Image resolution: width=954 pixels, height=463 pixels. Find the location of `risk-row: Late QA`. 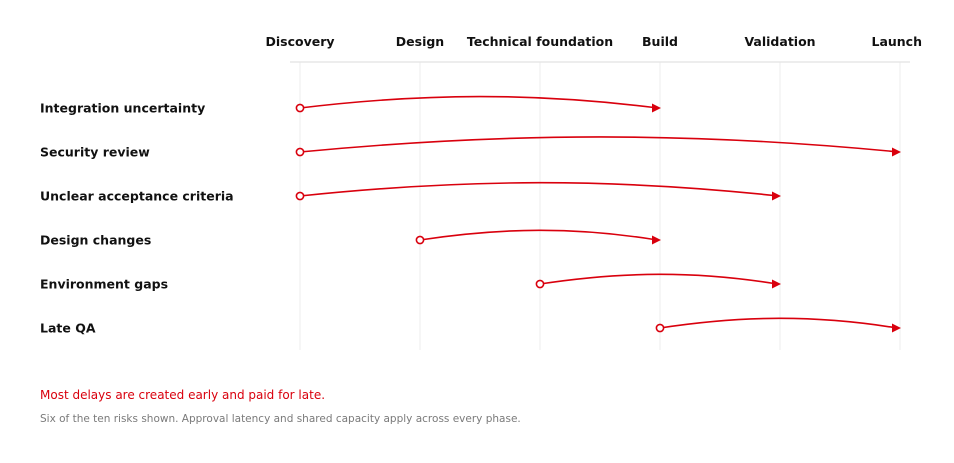

risk-row: Late QA is located at coordinates (470, 326).